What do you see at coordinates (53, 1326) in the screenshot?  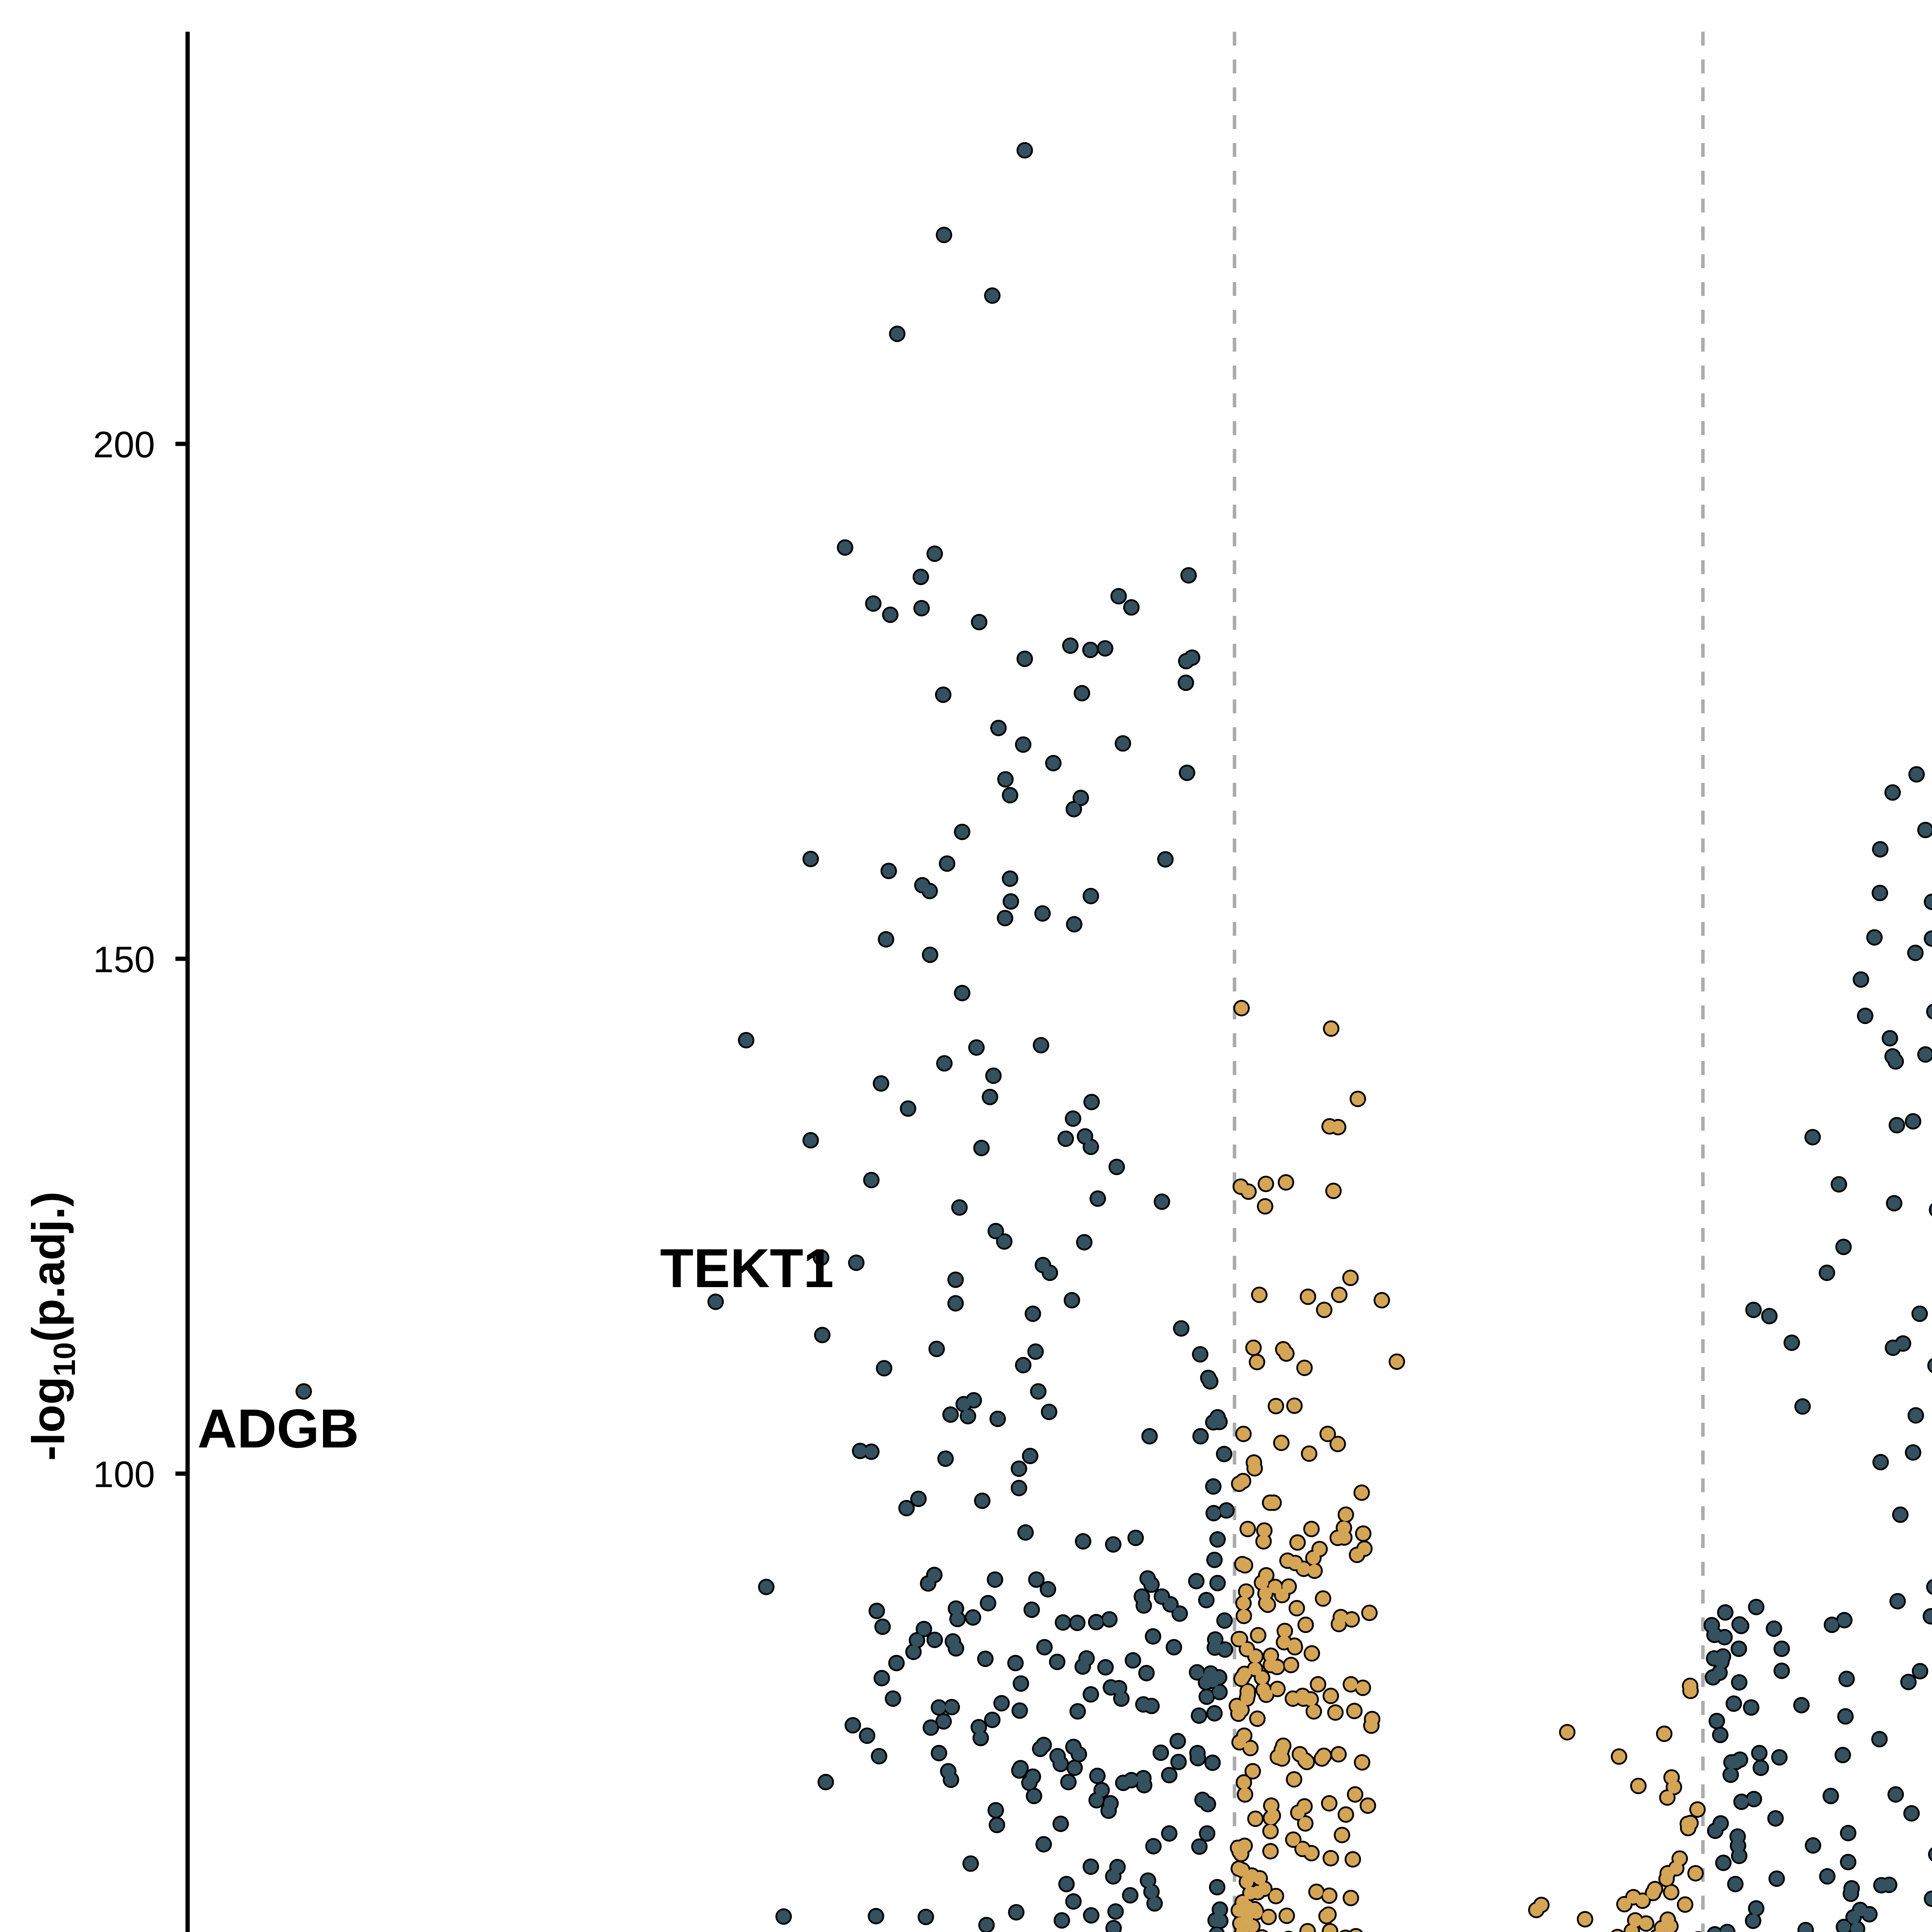 I see `svg-text: -log10(p.adj.)` at bounding box center [53, 1326].